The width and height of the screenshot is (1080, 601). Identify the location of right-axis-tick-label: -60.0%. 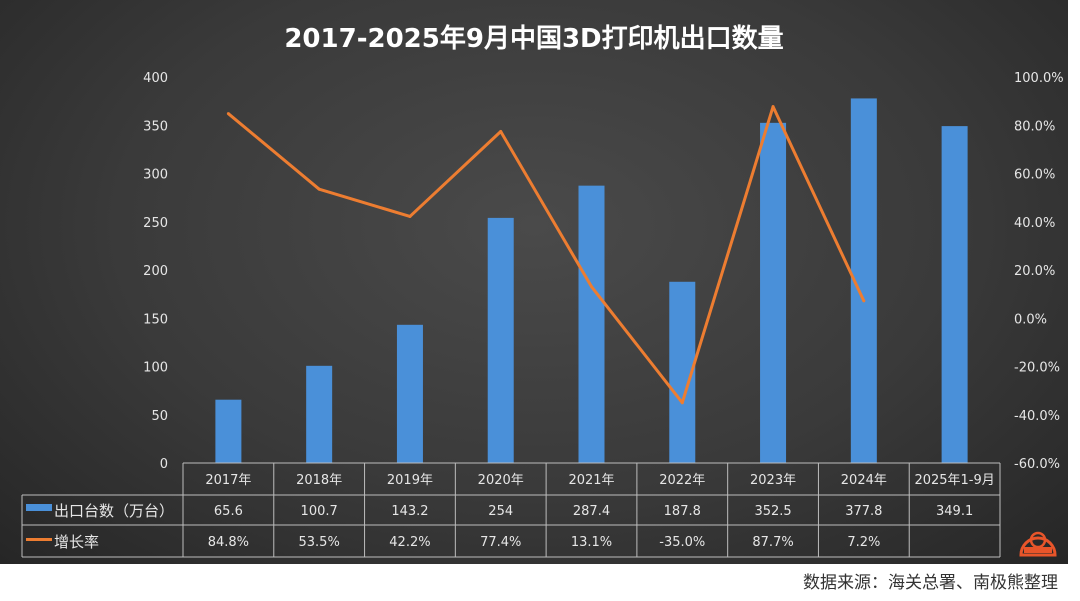
(1037, 464).